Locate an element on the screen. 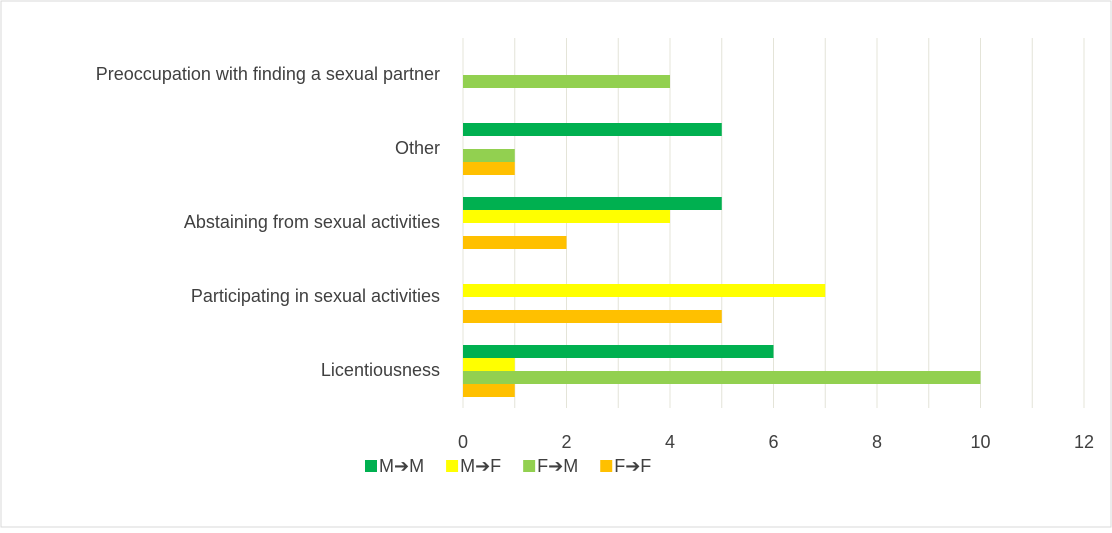  category-label: Participating in sexual activities is located at coordinates (315, 296).